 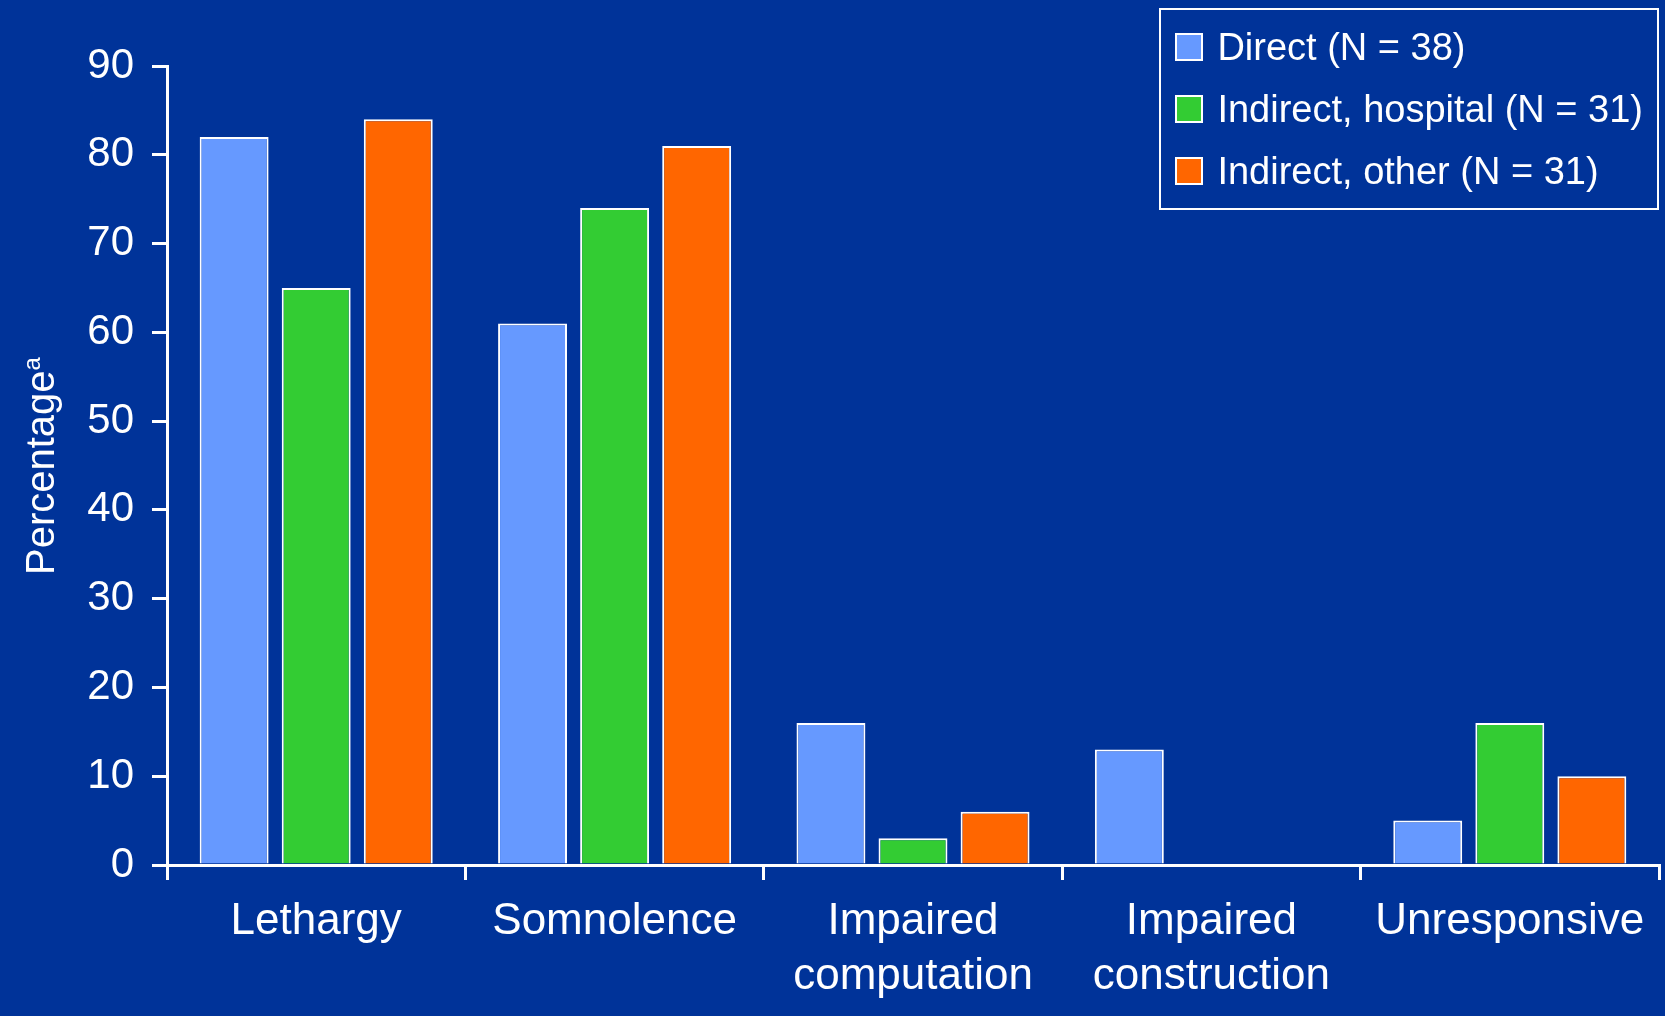 I want to click on x-tick-label: Impaired construction, so click(x=1211, y=945).